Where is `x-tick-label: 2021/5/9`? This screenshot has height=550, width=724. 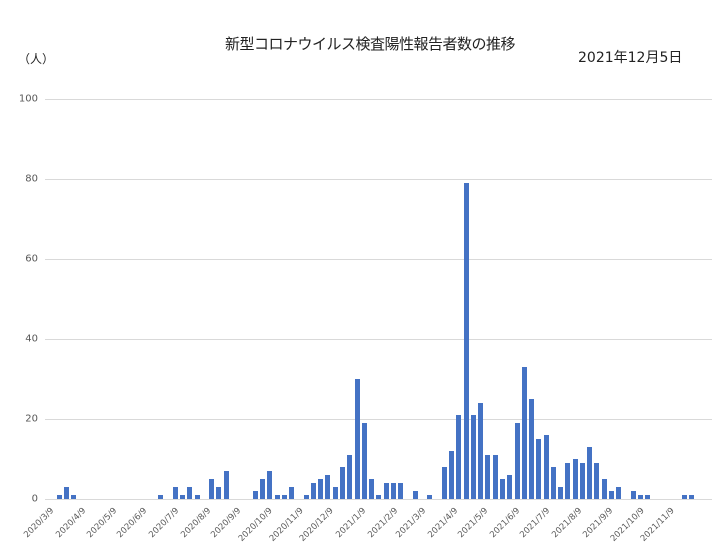
x-tick-label: 2021/5/9 is located at coordinates (473, 523).